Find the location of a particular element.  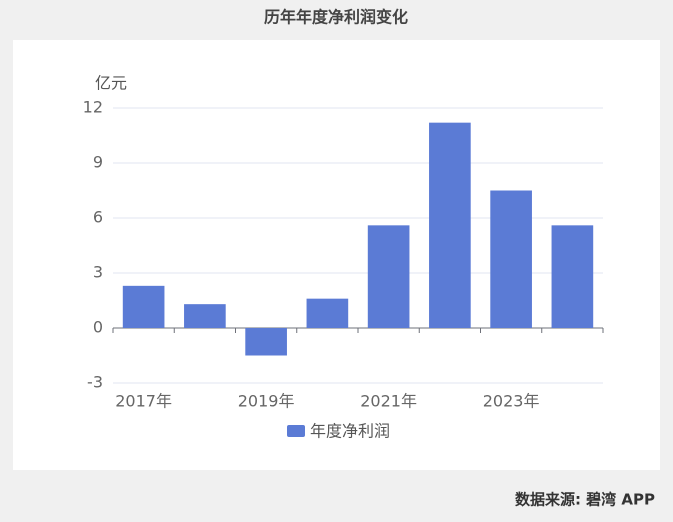

x-tick-label: 2023年 is located at coordinates (511, 401).